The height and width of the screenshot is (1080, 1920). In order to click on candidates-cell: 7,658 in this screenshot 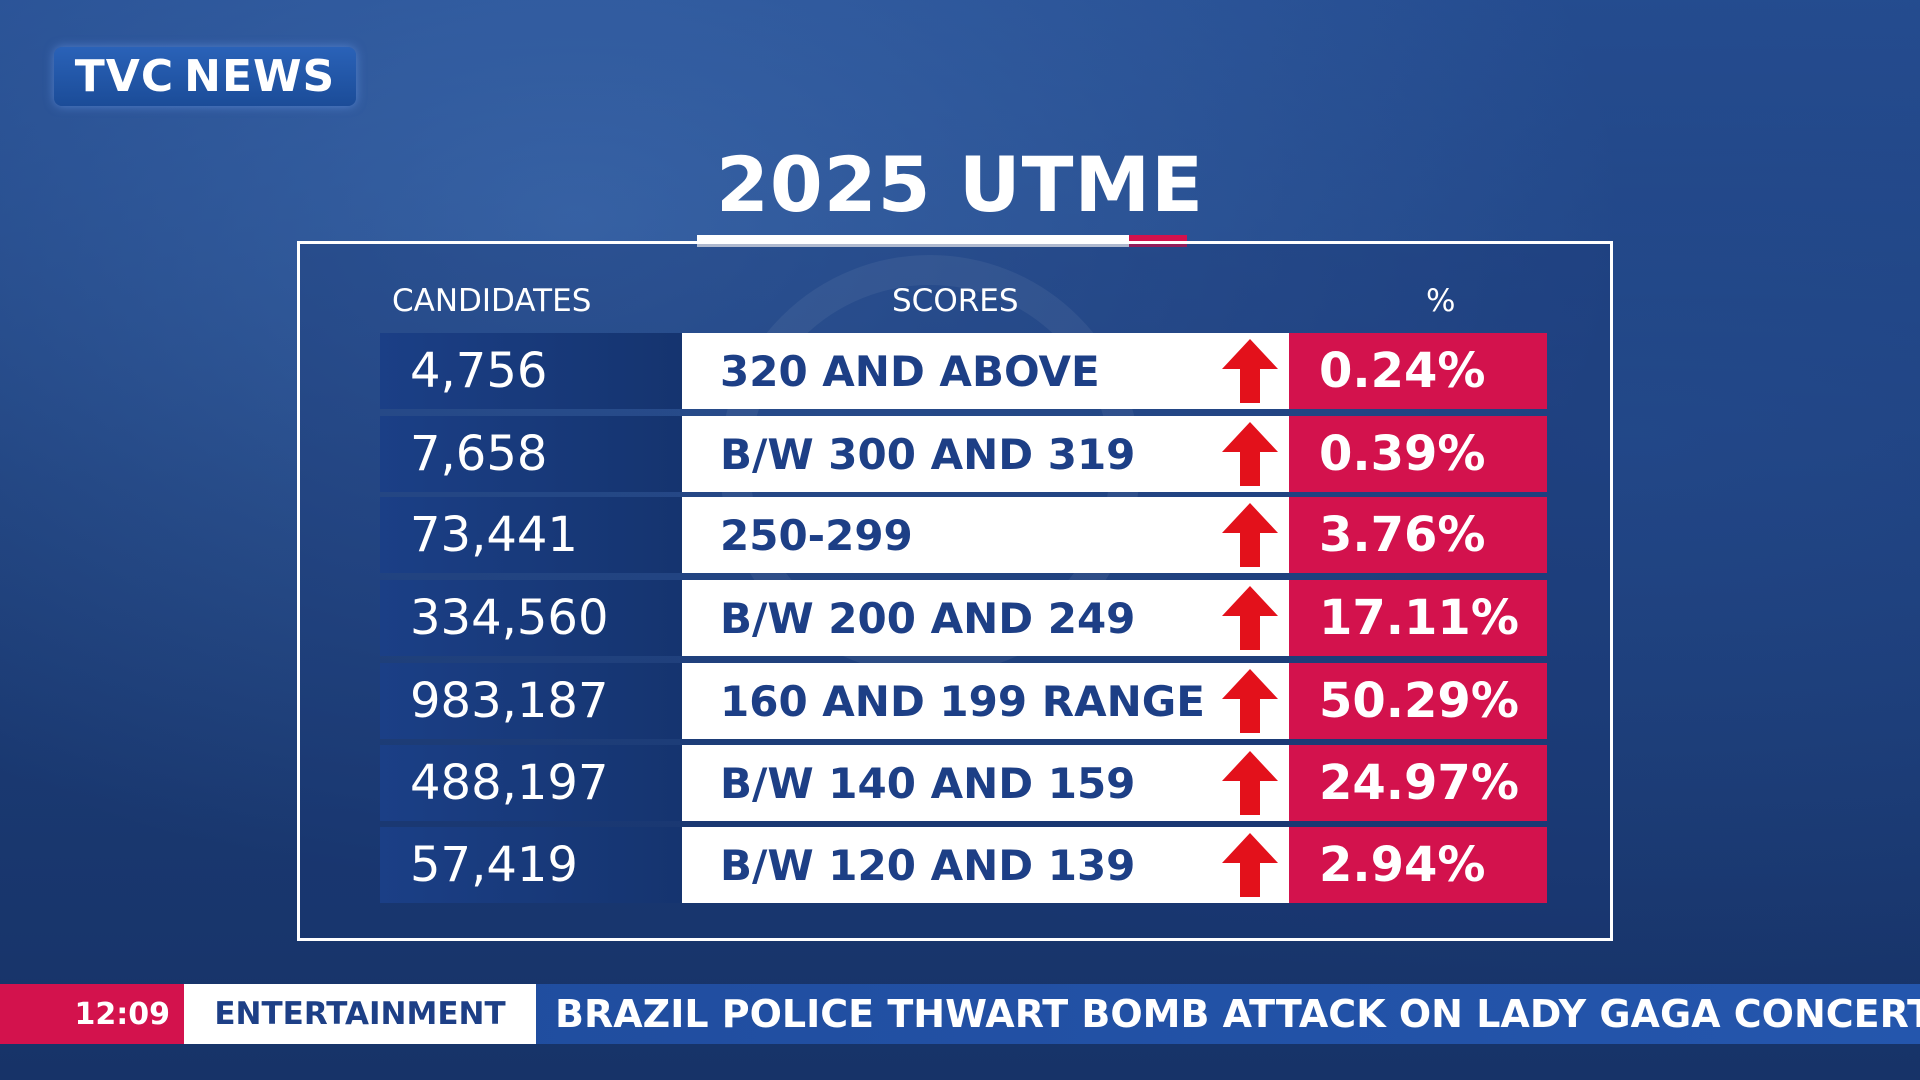, I will do `click(531, 454)`.